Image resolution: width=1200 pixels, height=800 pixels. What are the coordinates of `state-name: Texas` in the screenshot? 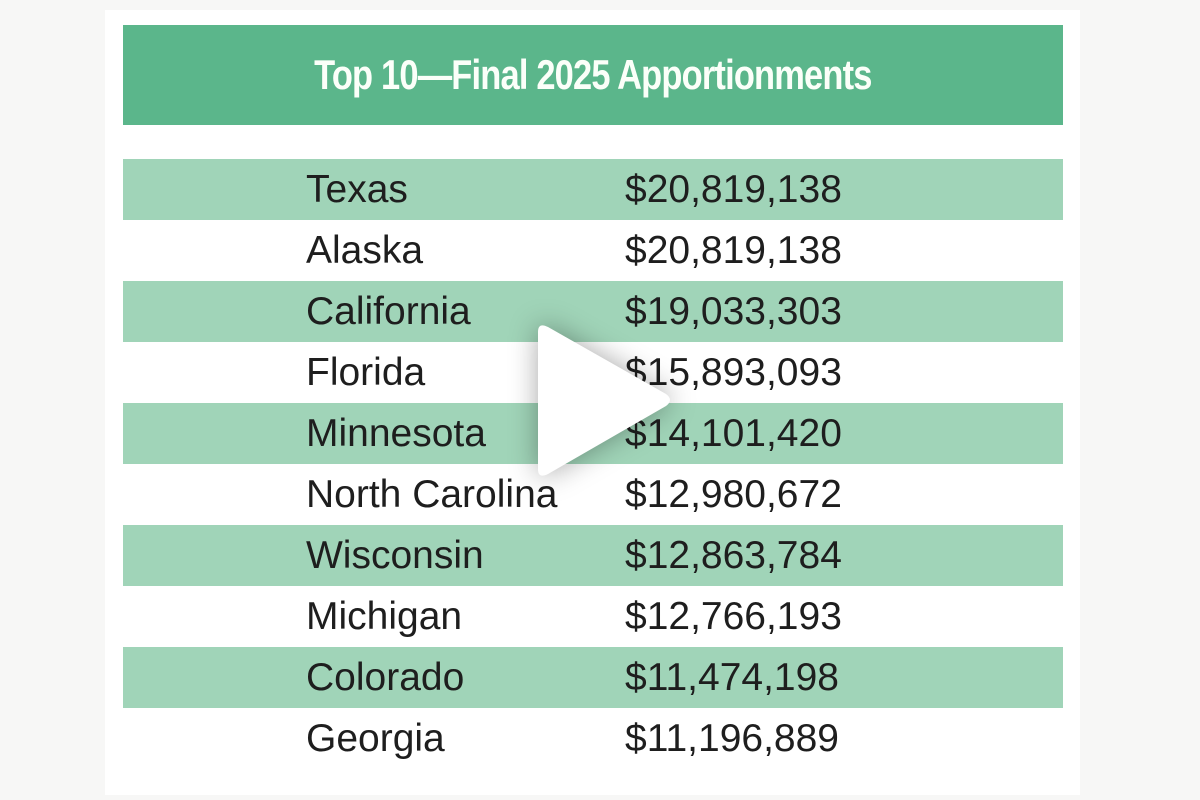 It's located at (357, 189).